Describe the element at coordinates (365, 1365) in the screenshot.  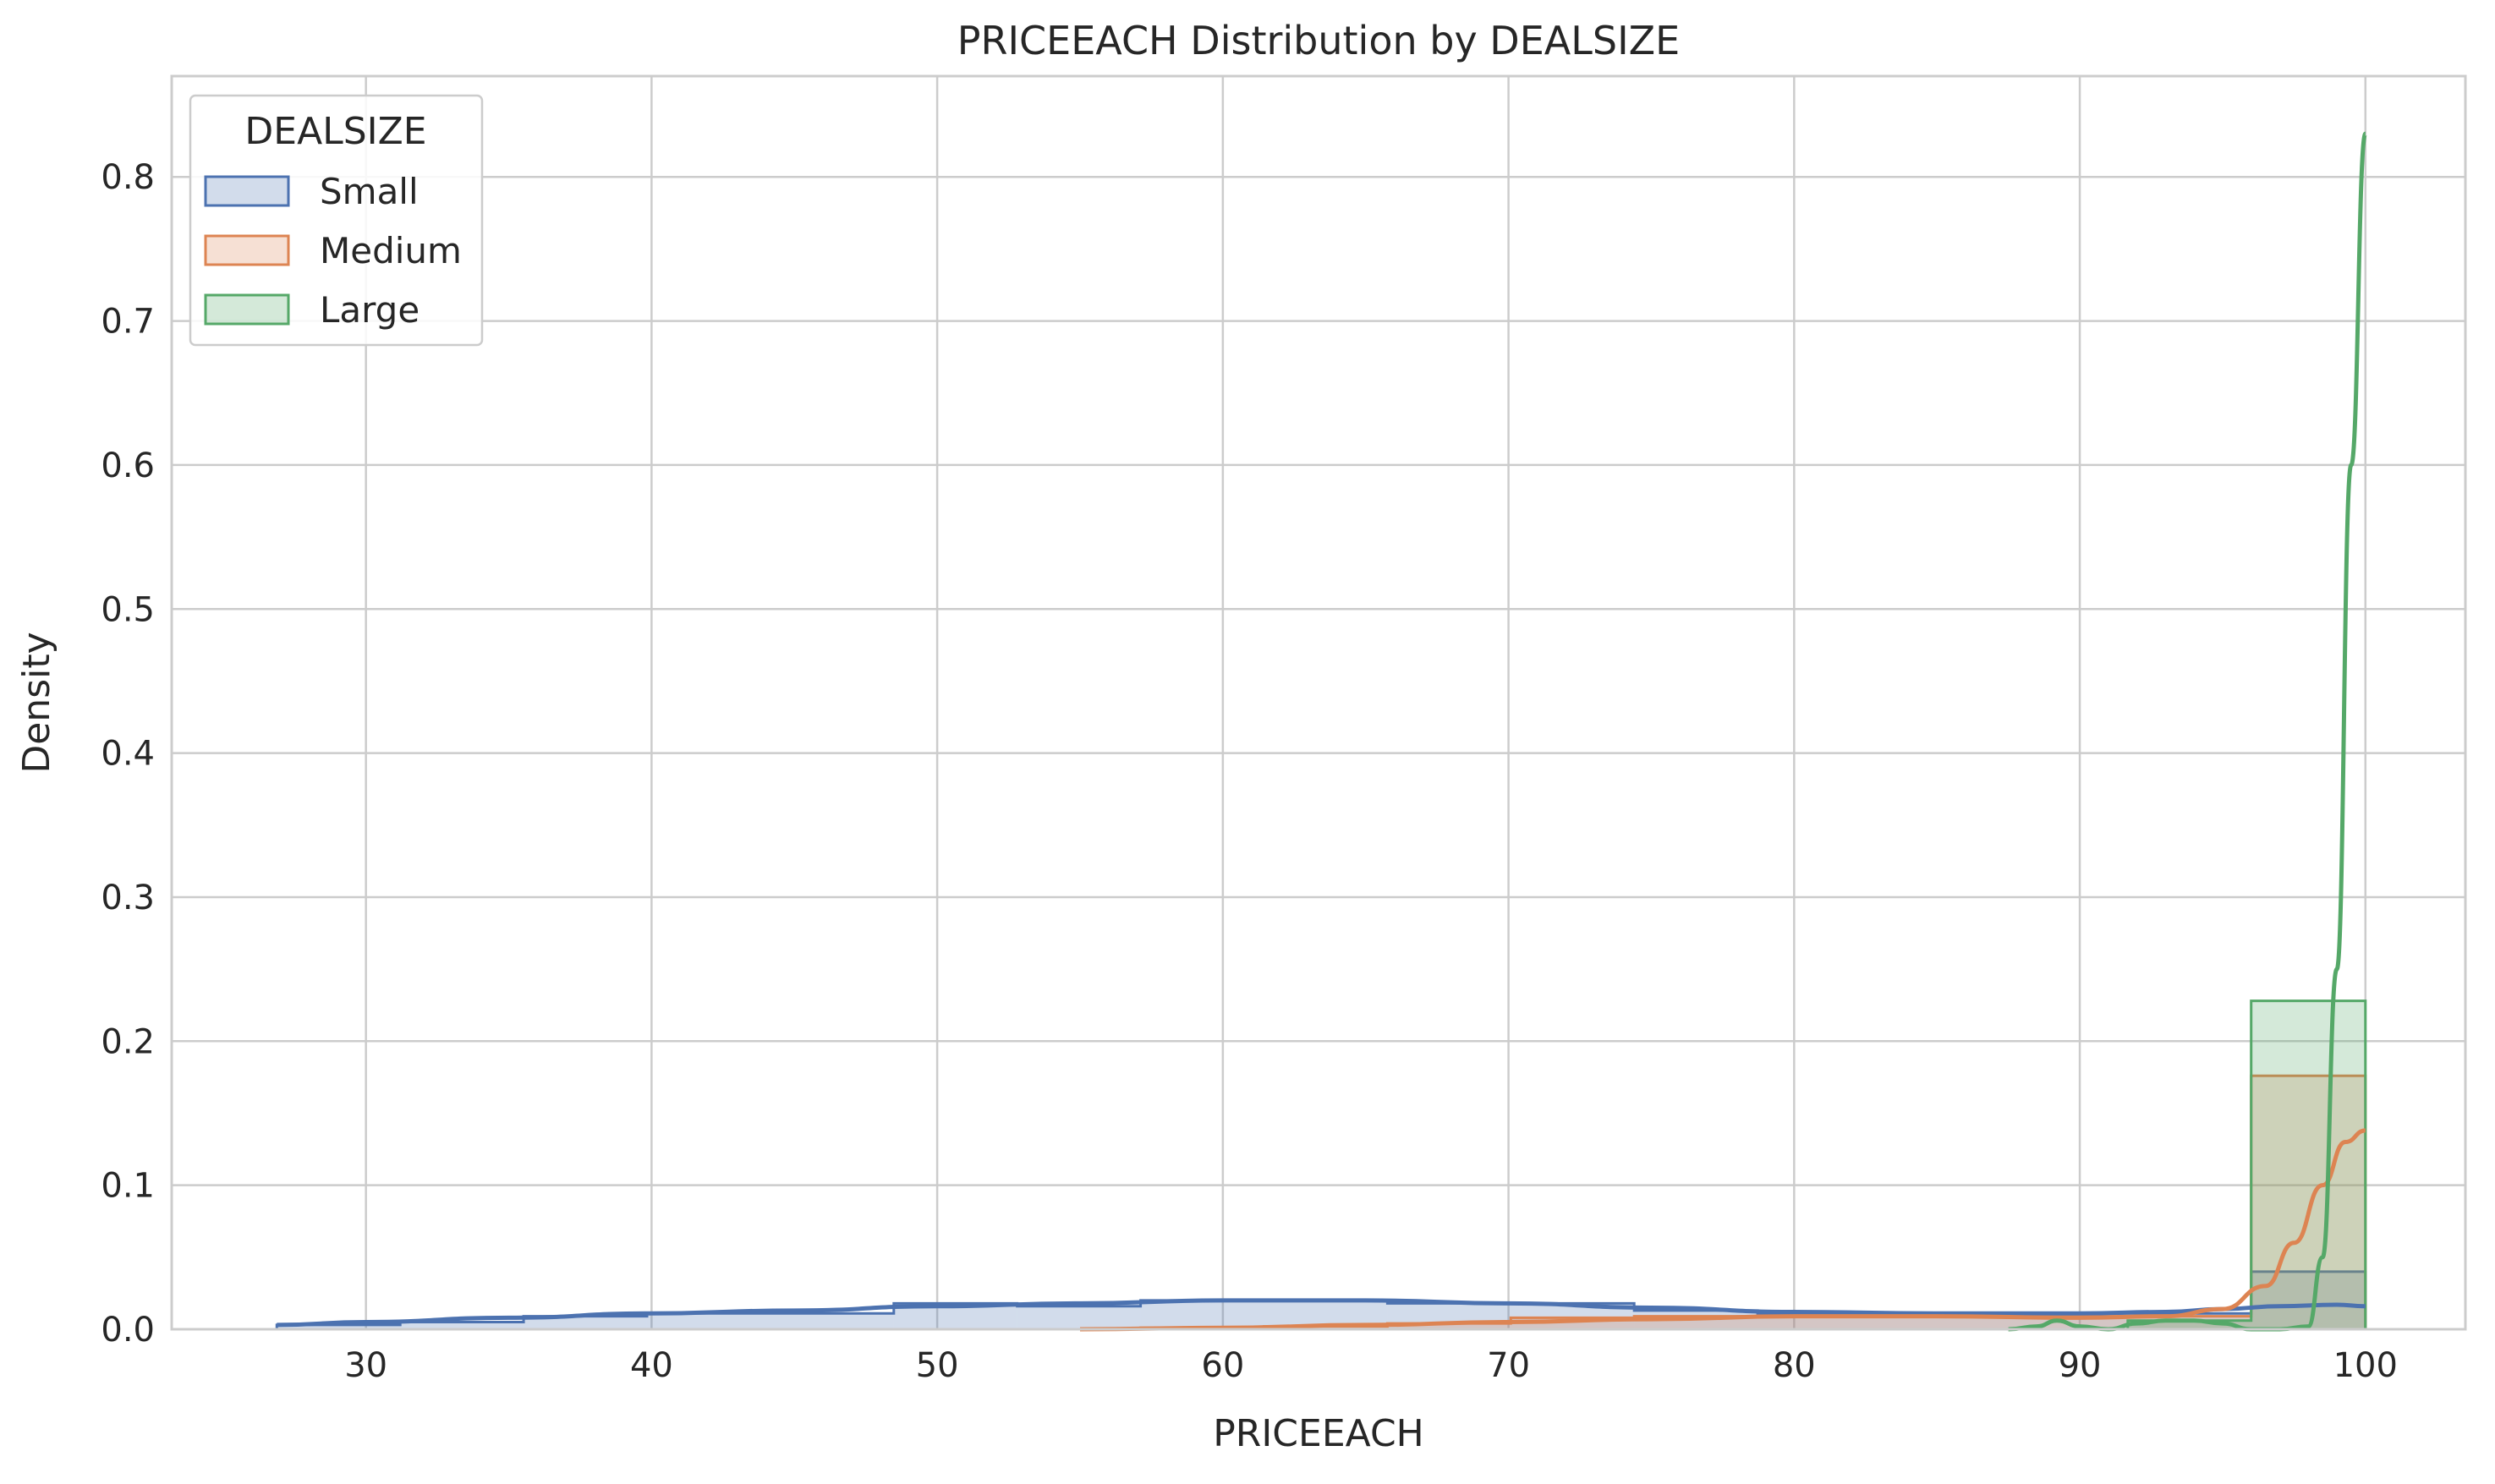
I see `x-tick-label: 30` at that location.